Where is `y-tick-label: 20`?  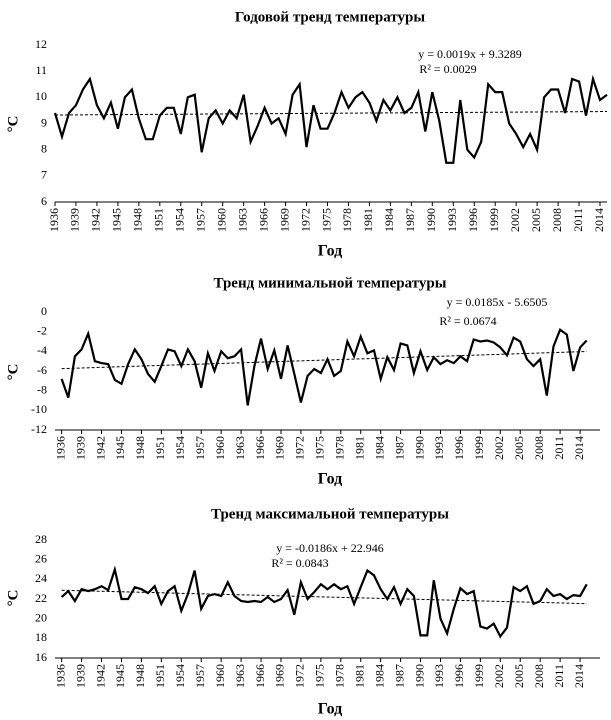 y-tick-label: 20 is located at coordinates (41, 617).